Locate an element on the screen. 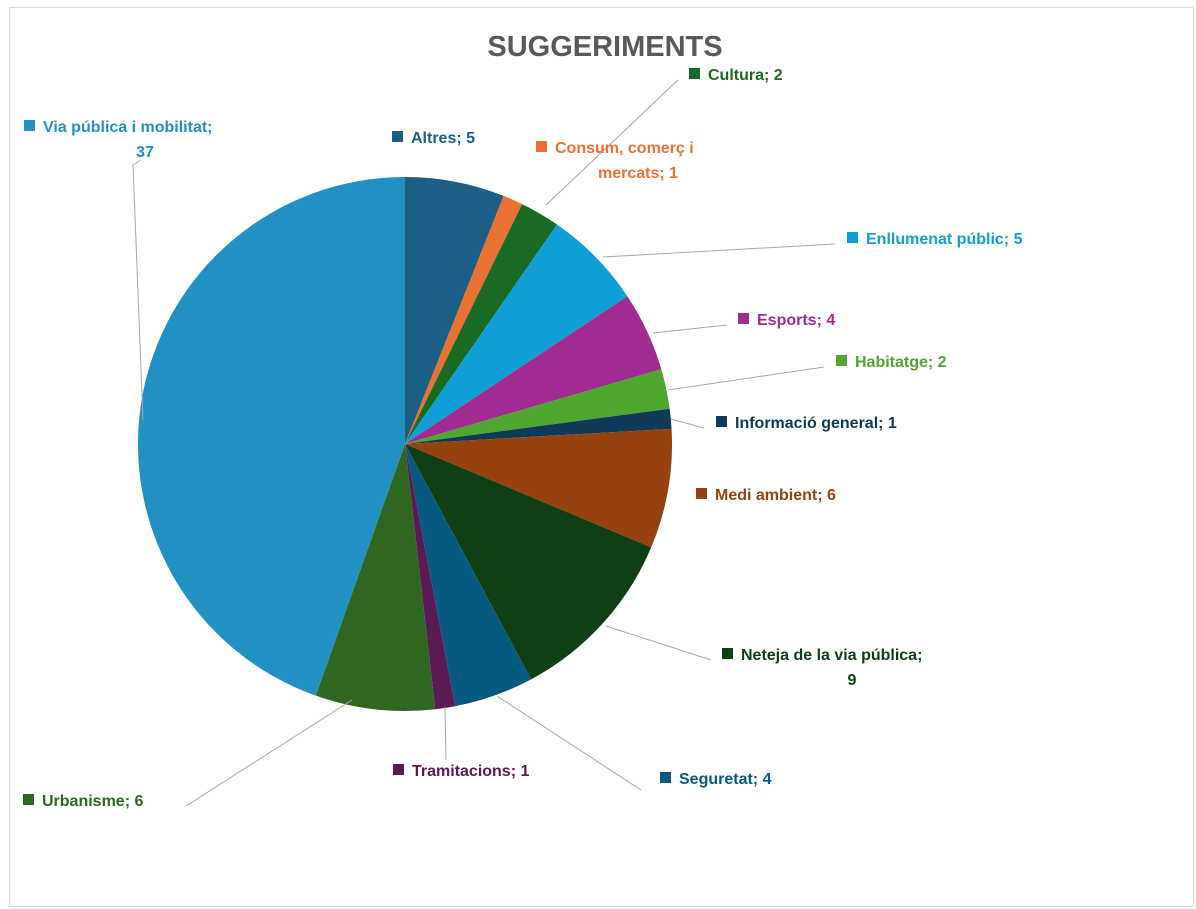  pie-slice-cultura is located at coordinates (481, 324).